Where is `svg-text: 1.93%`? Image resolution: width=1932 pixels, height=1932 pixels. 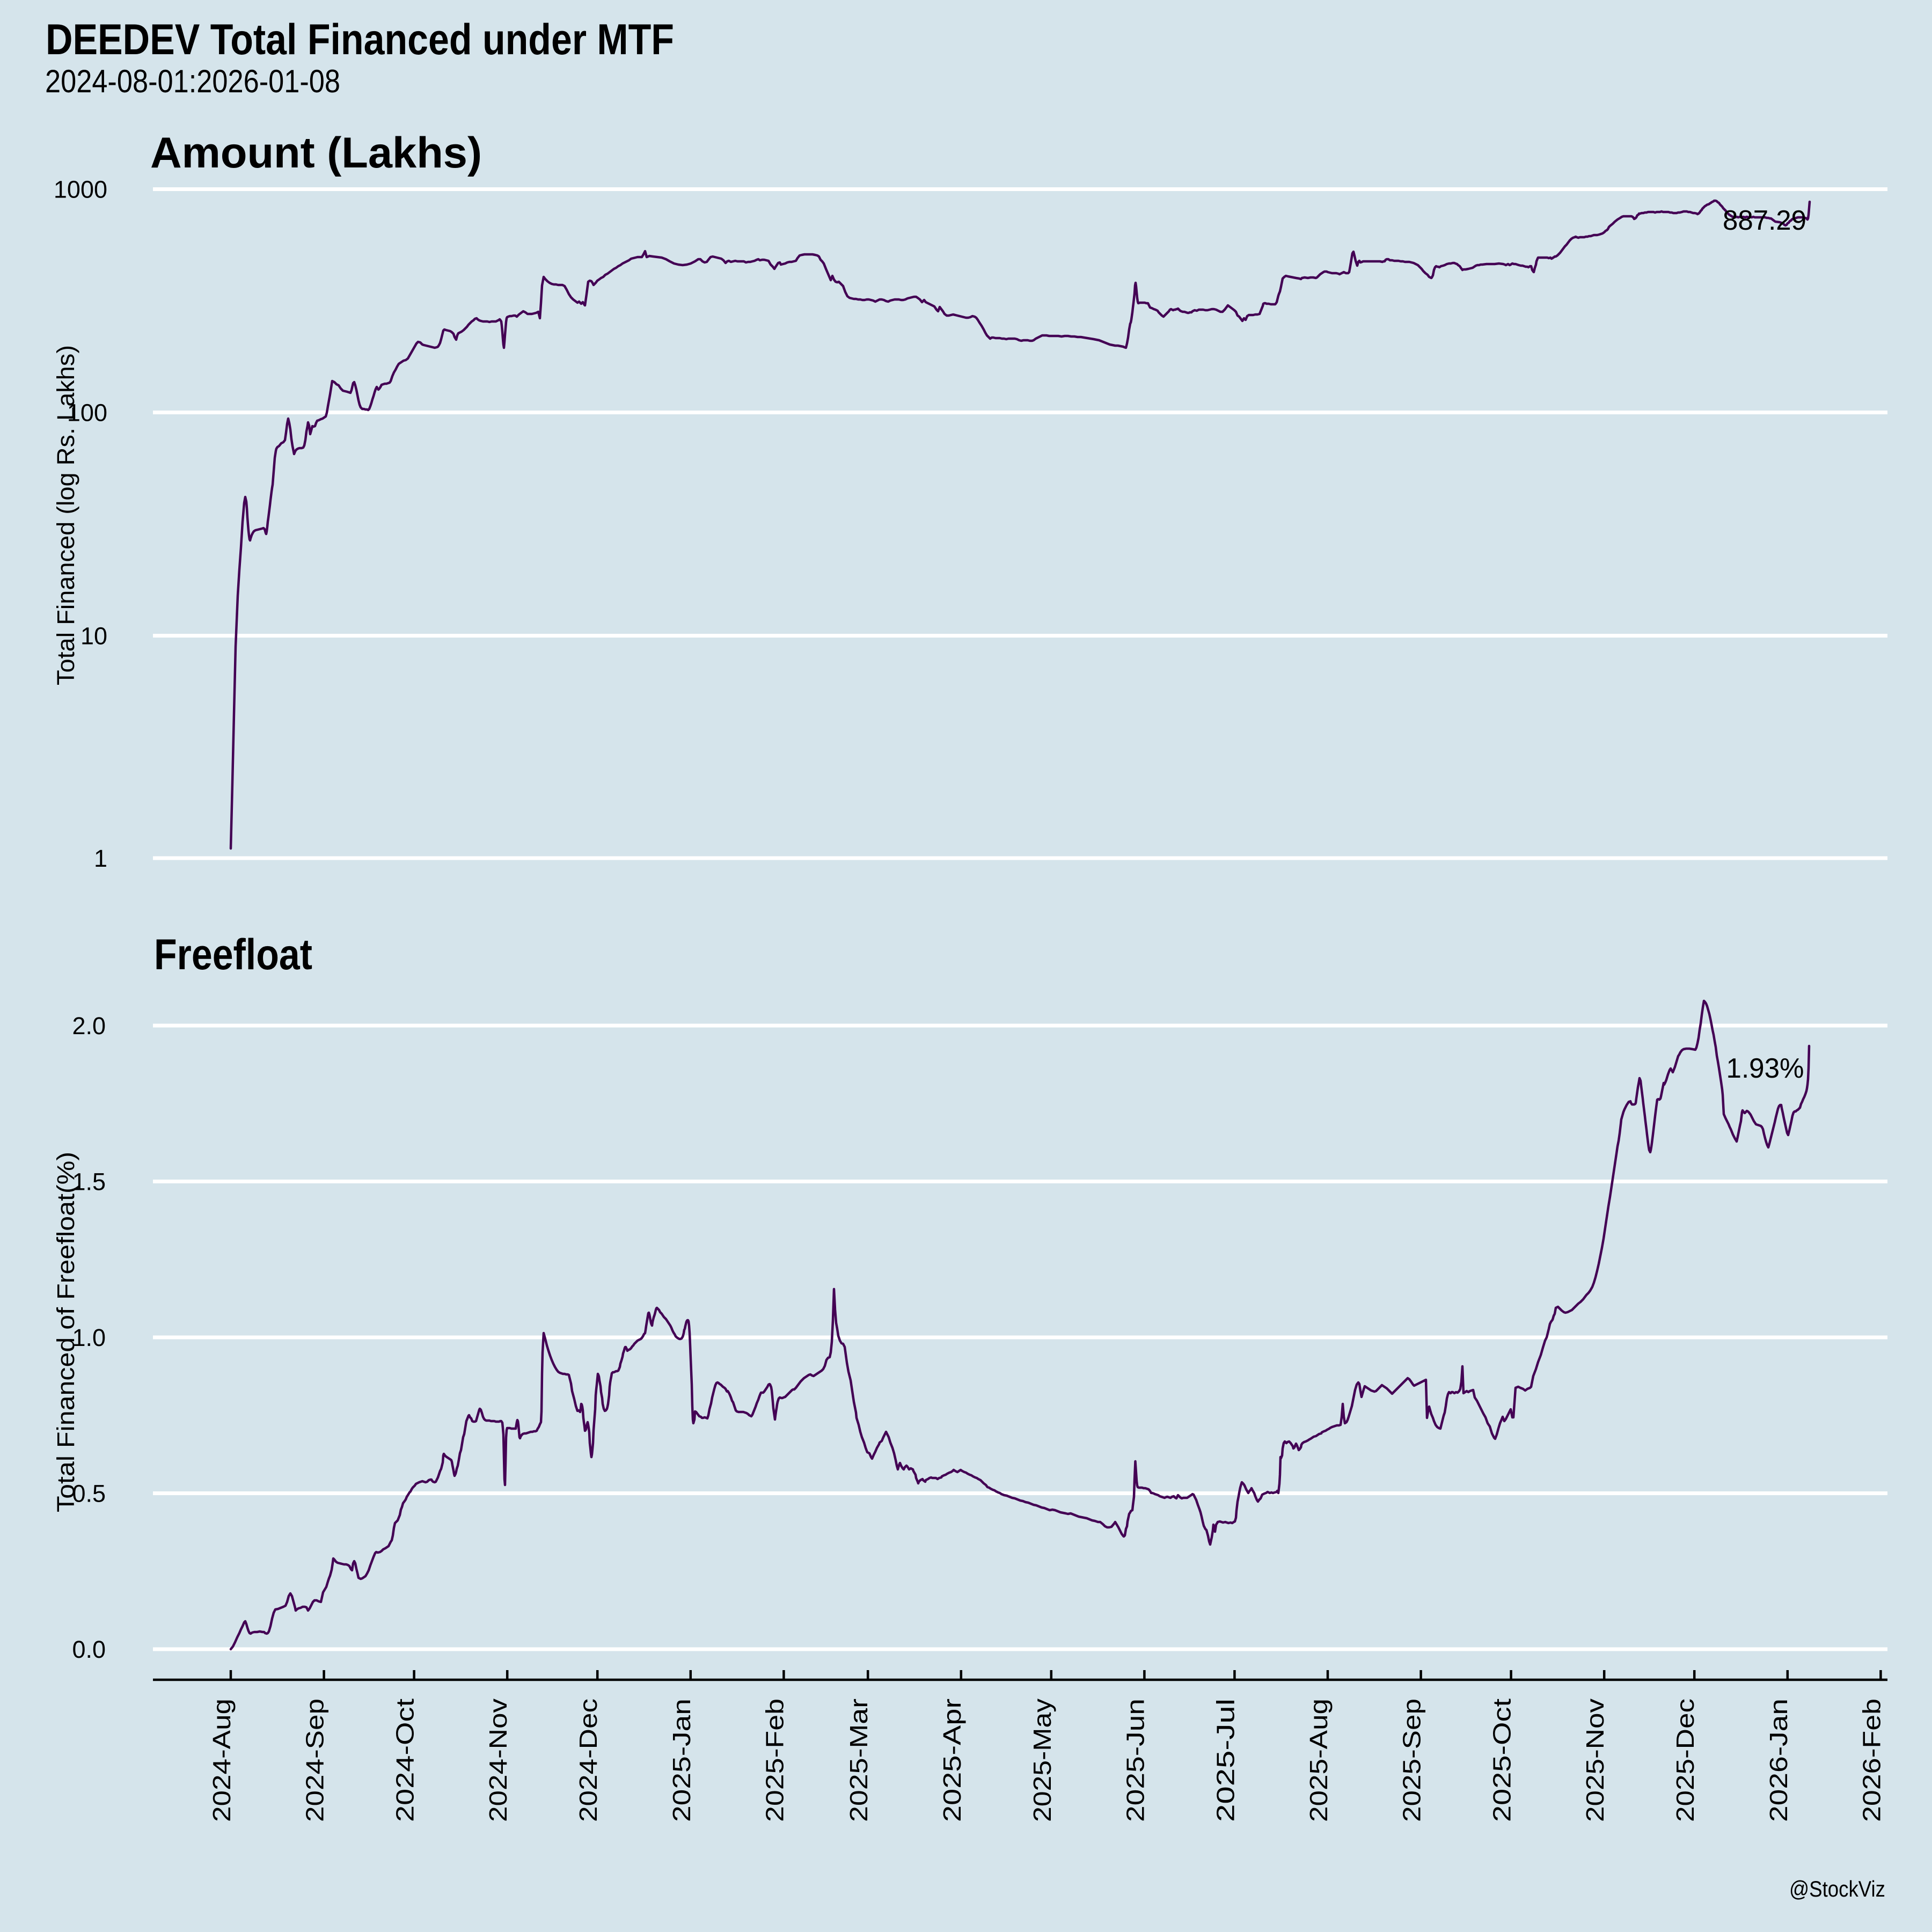 svg-text: 1.93% is located at coordinates (1765, 1068).